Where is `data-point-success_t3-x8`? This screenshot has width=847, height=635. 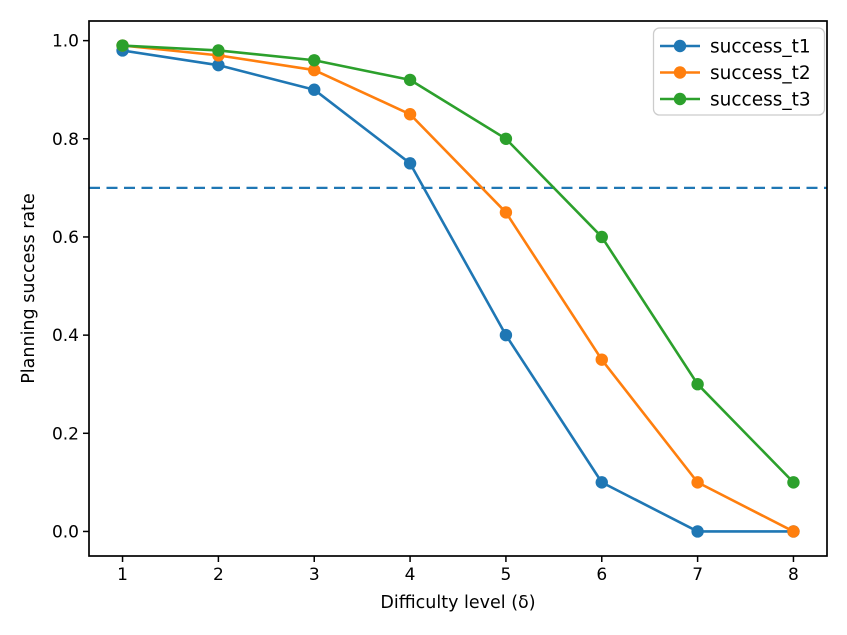 data-point-success_t3-x8 is located at coordinates (793, 482).